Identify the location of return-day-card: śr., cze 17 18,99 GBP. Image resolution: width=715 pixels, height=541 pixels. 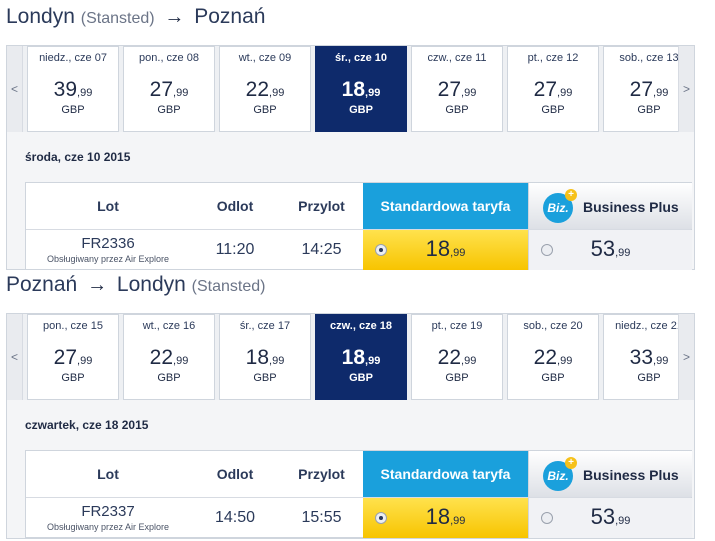
(265, 357).